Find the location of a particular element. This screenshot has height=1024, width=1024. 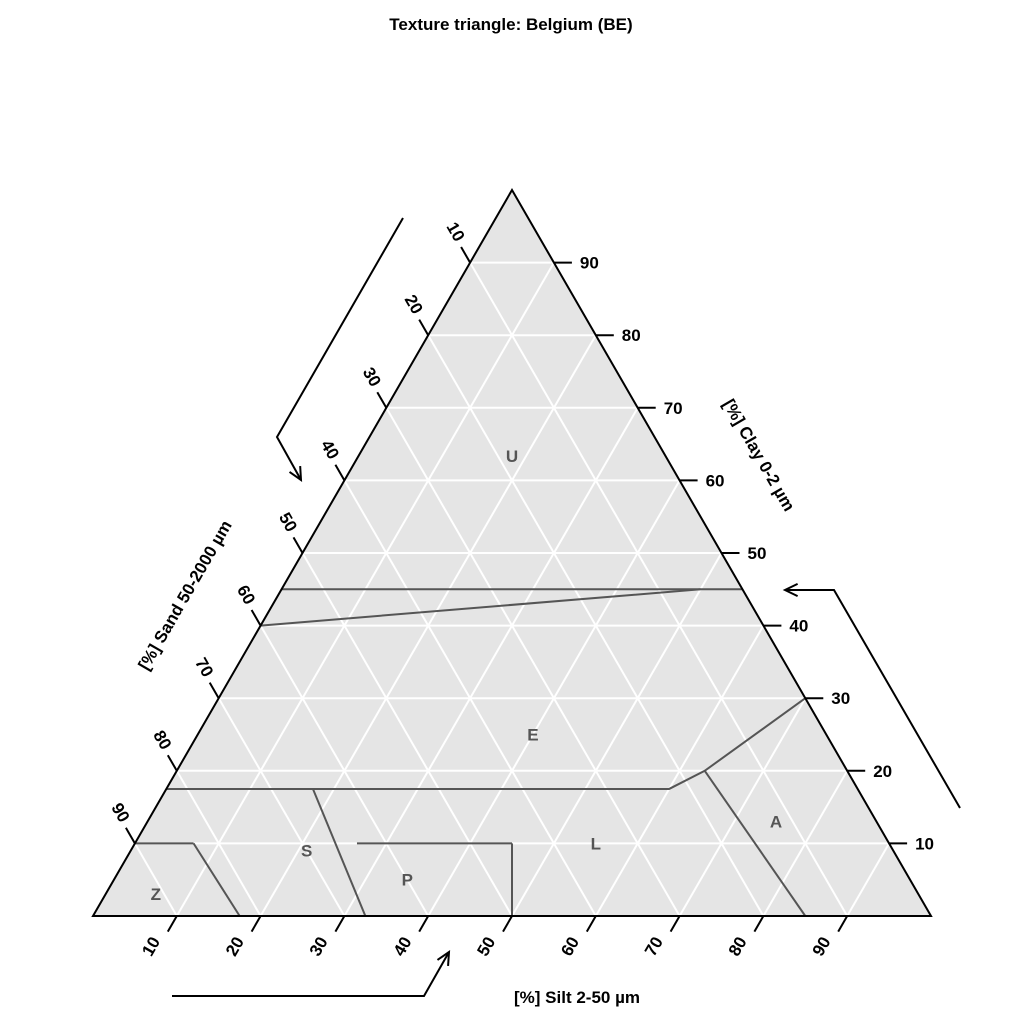

clay-tick-label: 90 is located at coordinates (589, 263).